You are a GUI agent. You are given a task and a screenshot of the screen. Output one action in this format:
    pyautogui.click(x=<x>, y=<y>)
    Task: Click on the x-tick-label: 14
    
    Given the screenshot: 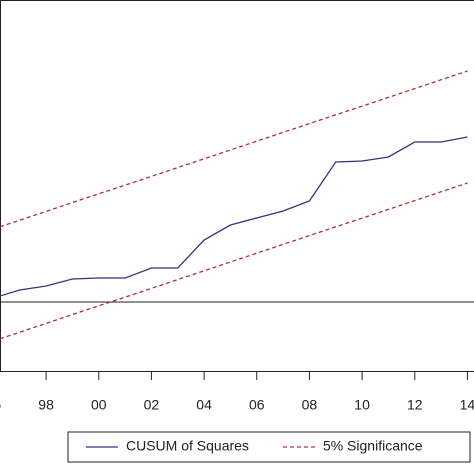 What is the action you would take?
    pyautogui.click(x=467, y=405)
    